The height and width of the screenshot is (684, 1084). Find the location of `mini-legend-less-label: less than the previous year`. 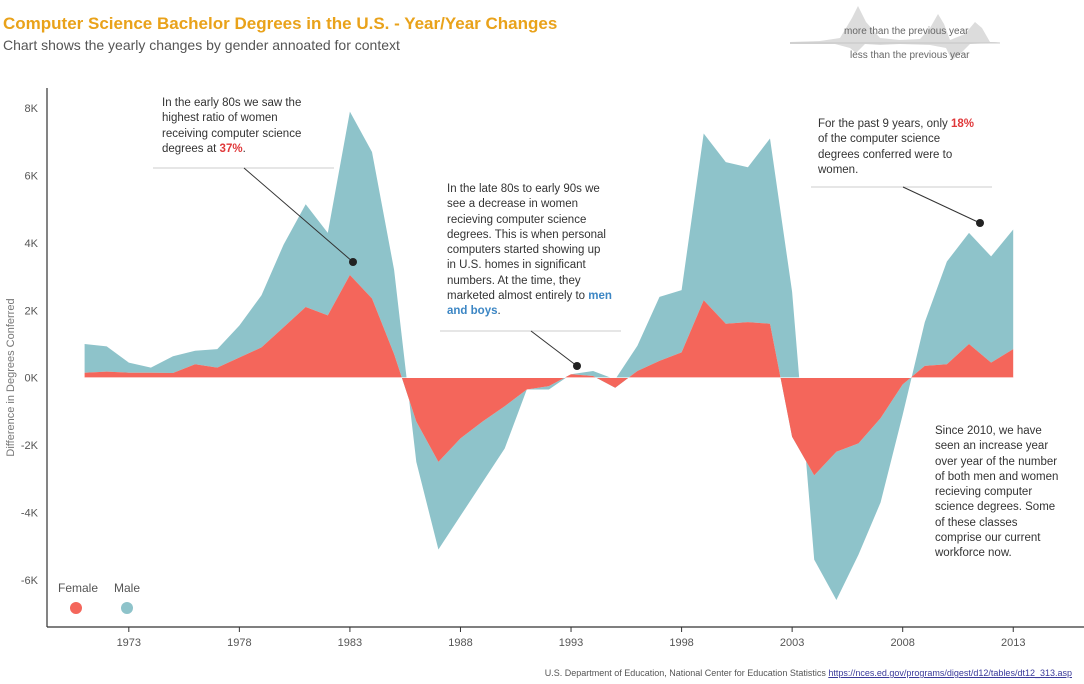

mini-legend-less-label: less than the previous year is located at coordinates (910, 55).